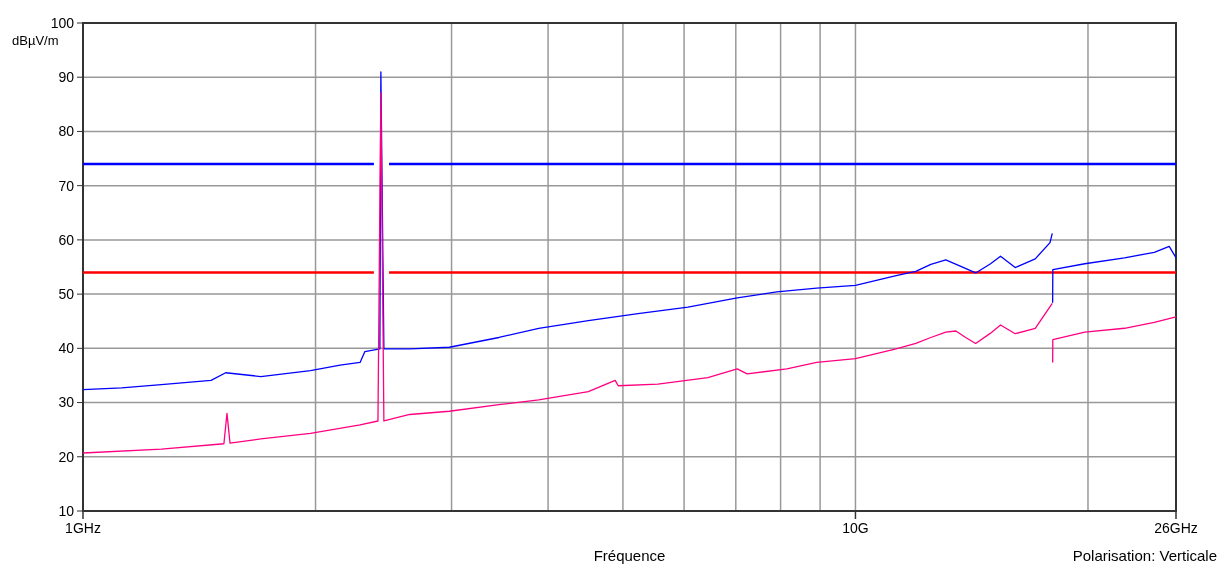 The height and width of the screenshot is (579, 1229). I want to click on y-tick-label: 10, so click(66, 510).